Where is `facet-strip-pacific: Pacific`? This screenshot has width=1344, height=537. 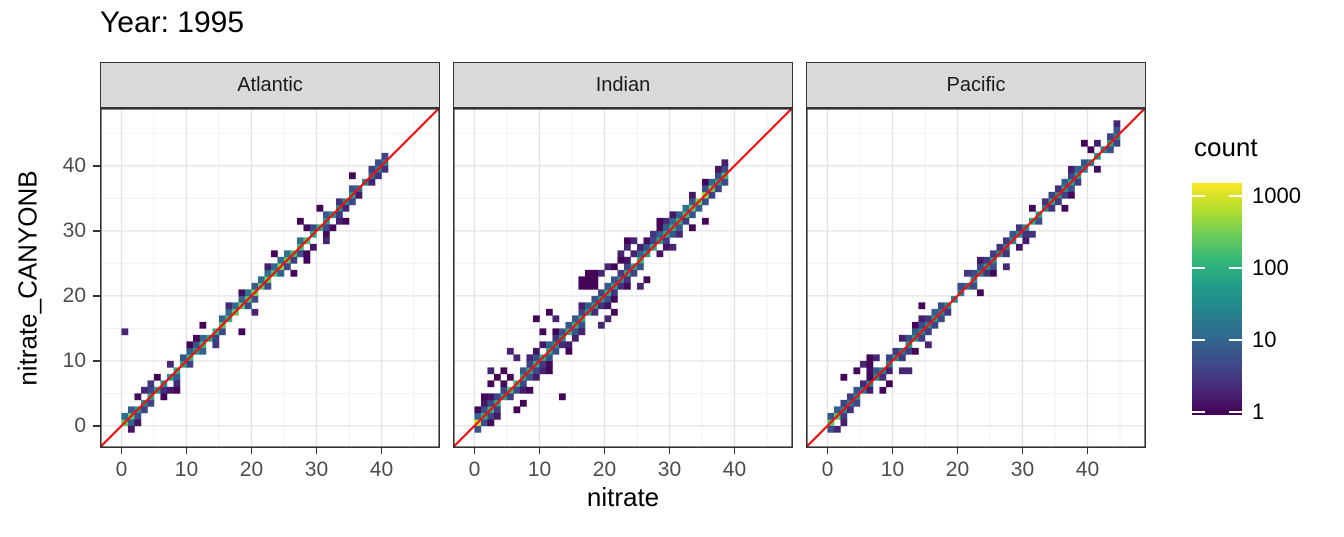
facet-strip-pacific: Pacific is located at coordinates (976, 85).